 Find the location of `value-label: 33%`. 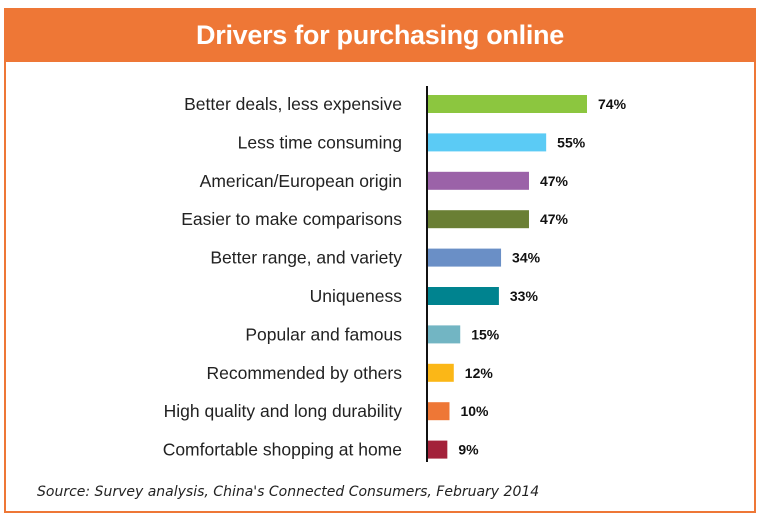

value-label: 33% is located at coordinates (524, 296).